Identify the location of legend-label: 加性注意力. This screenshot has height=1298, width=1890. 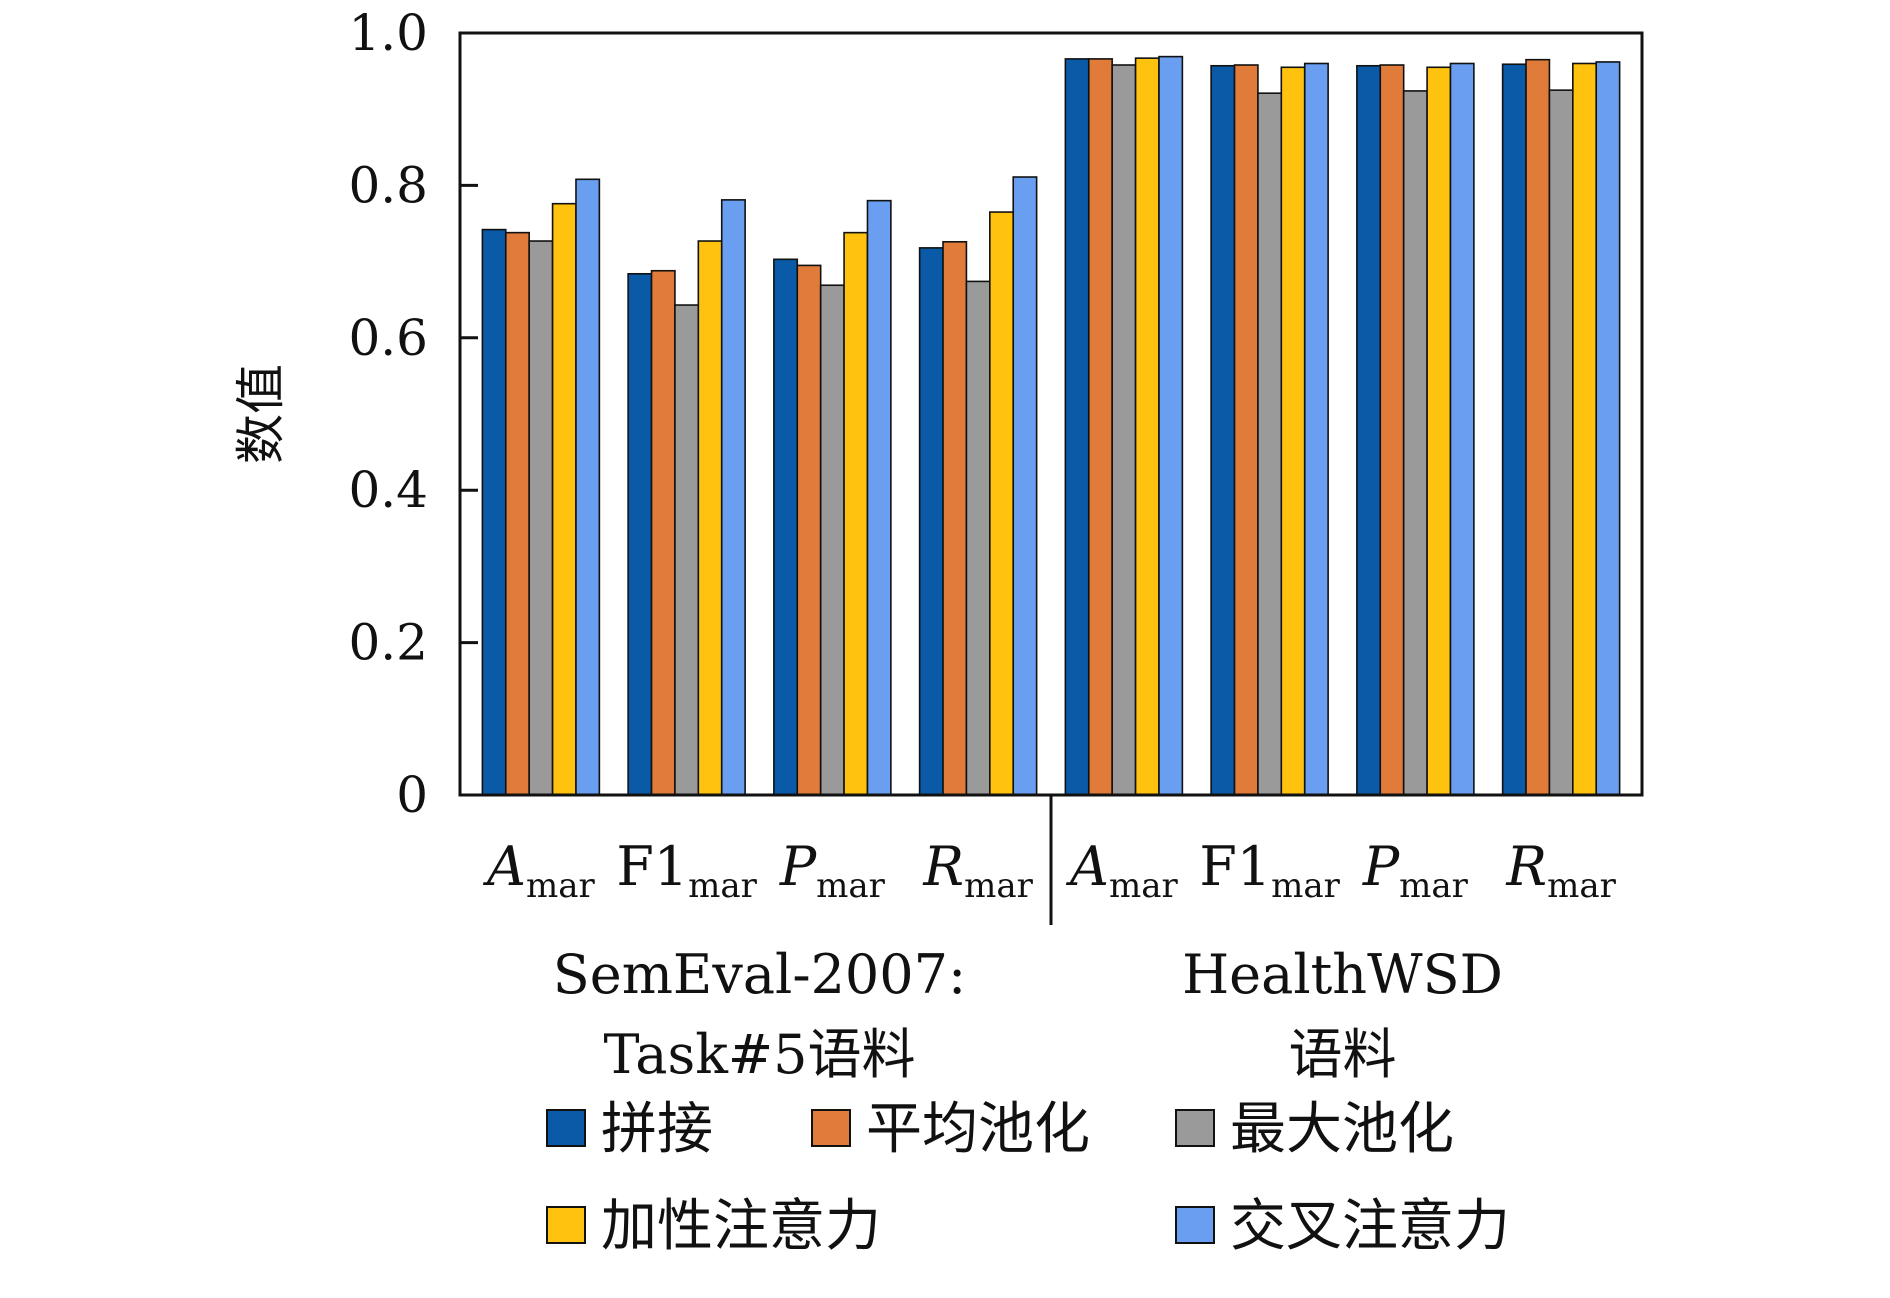
(741, 1226).